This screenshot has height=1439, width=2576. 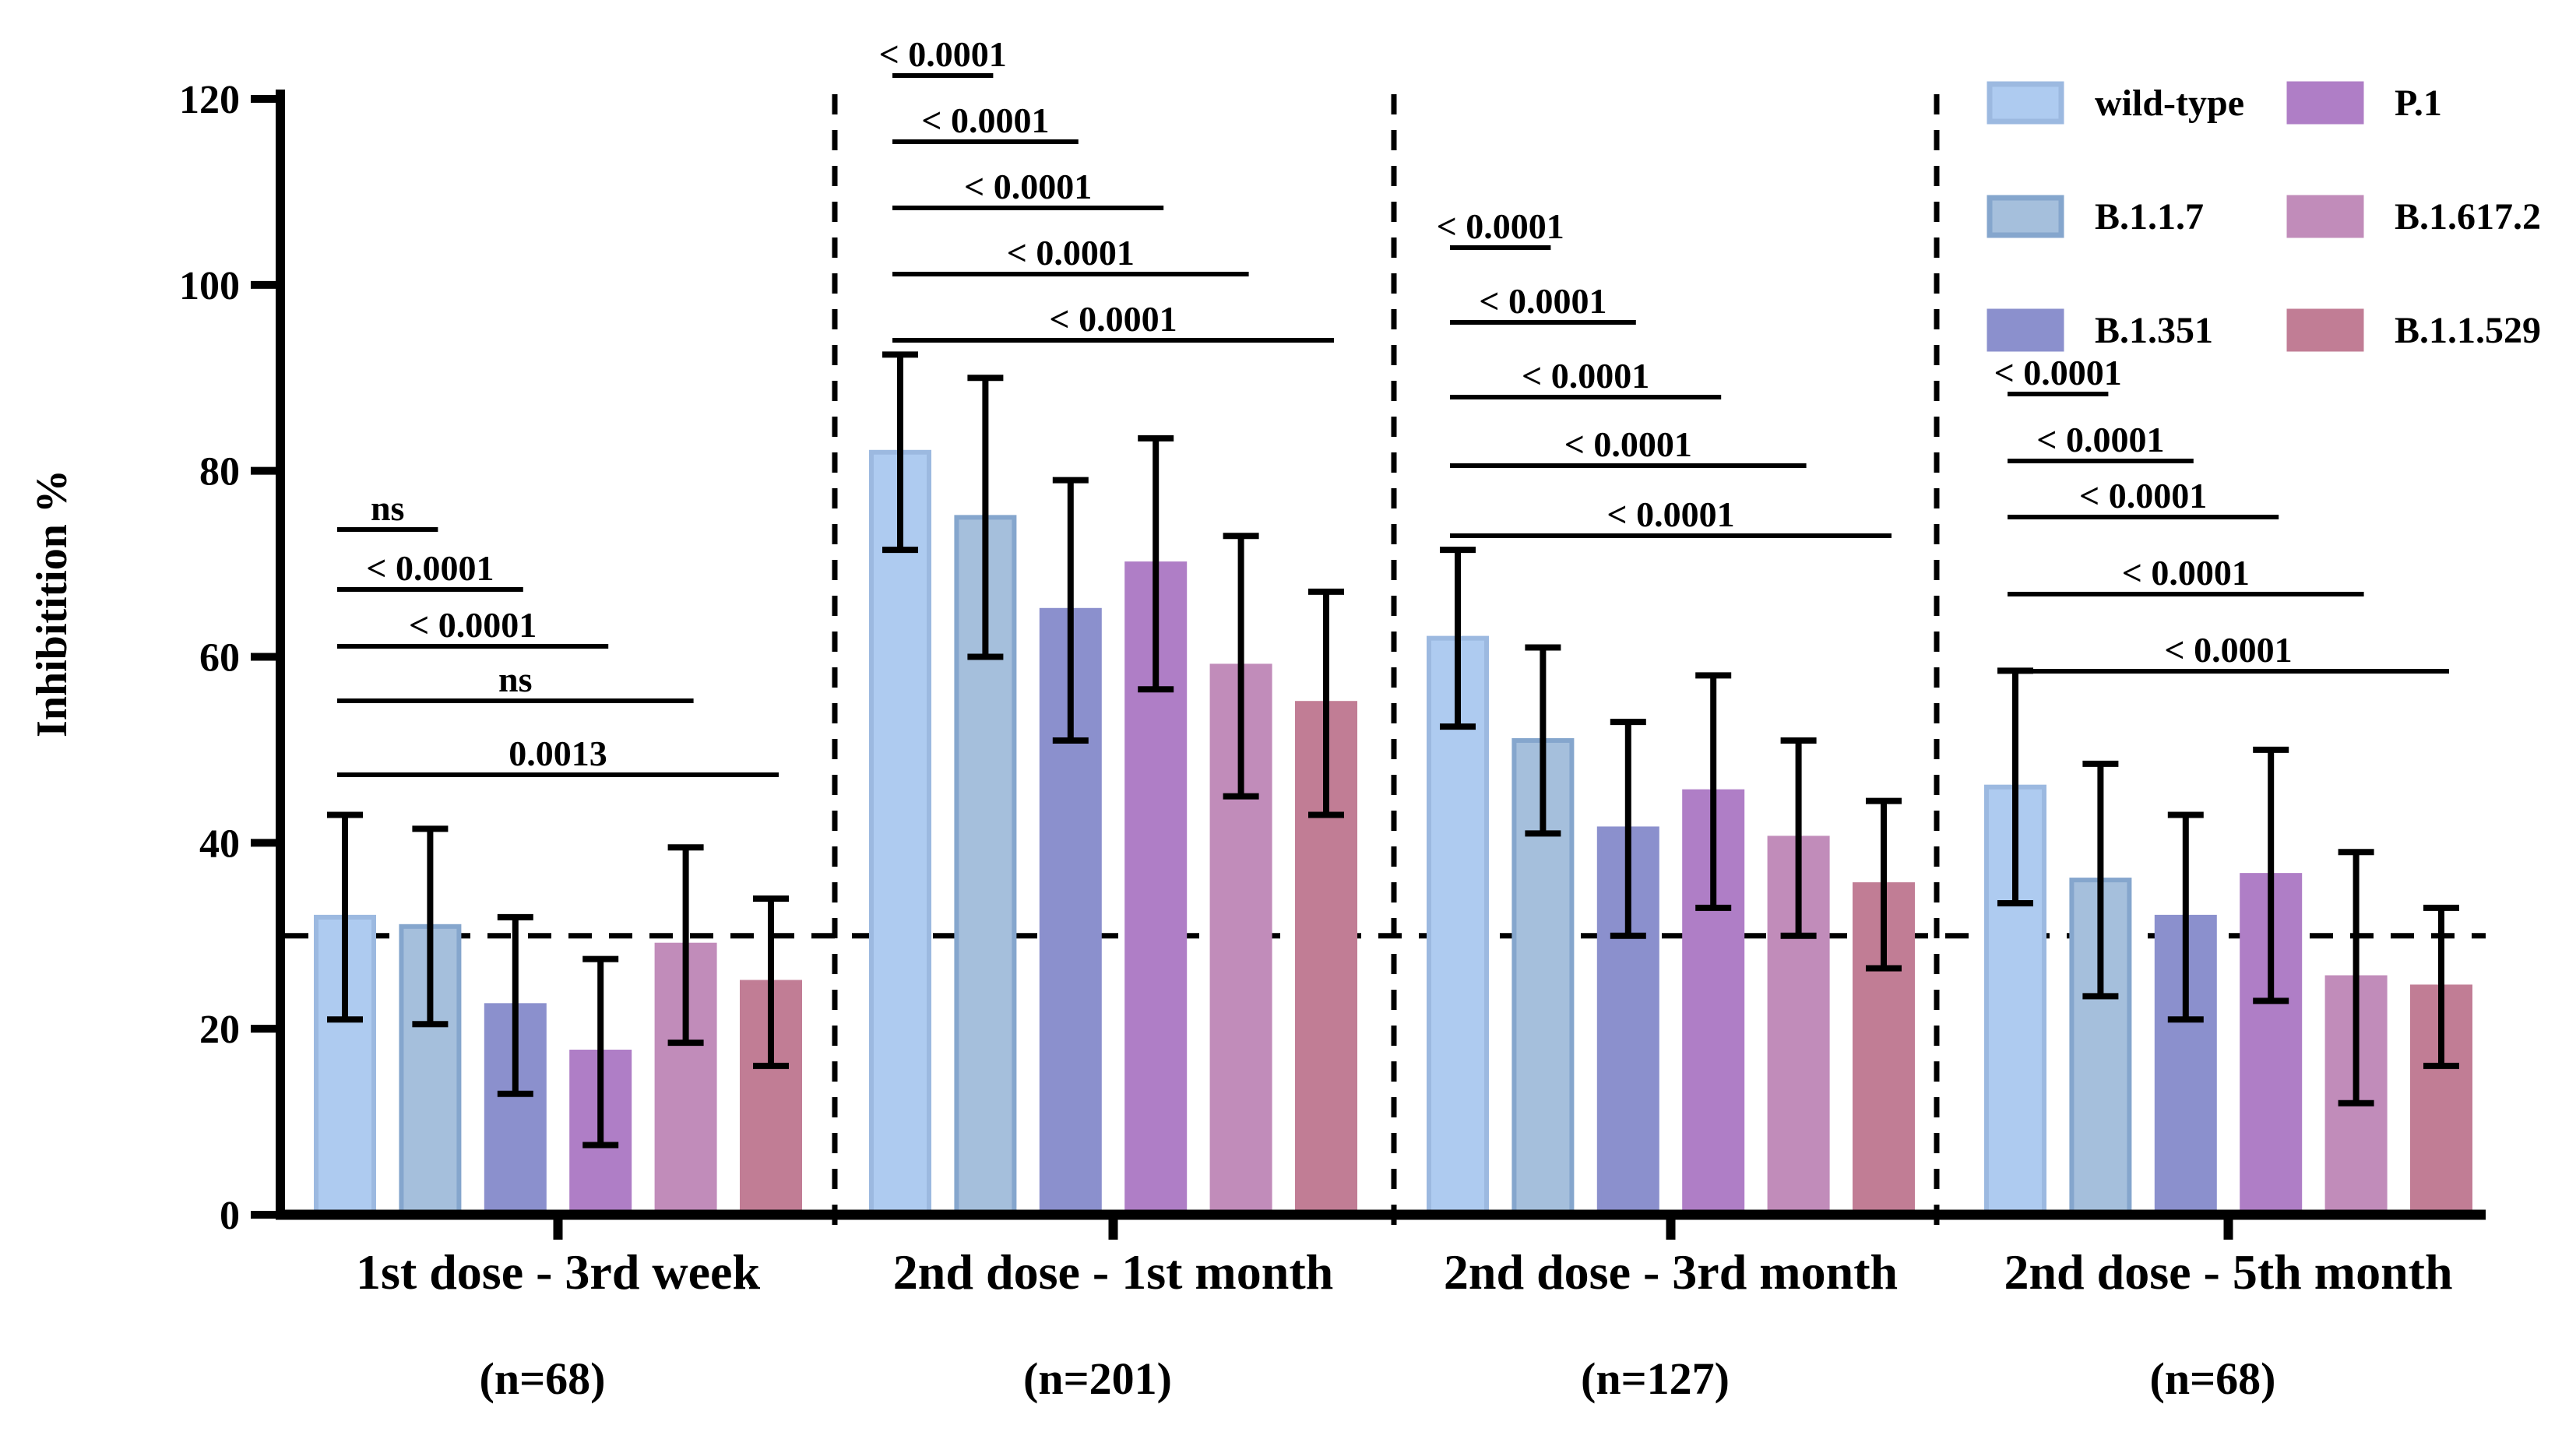 I want to click on sig-label-group-3-2: < 0.0001, so click(x=1542, y=301).